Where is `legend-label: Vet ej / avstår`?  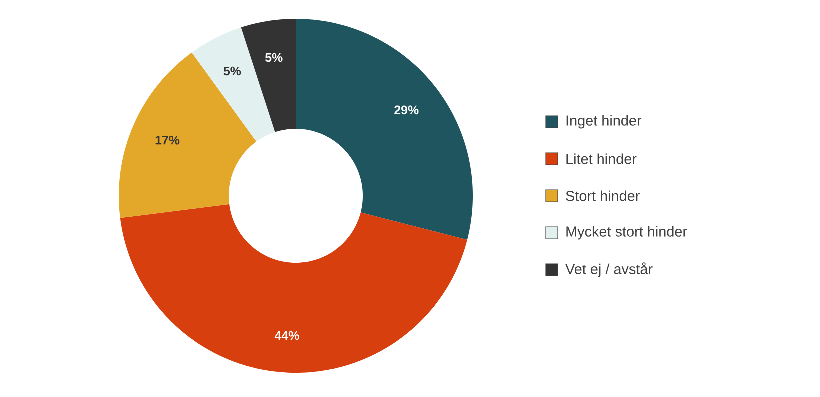
legend-label: Vet ej / avstår is located at coordinates (609, 270).